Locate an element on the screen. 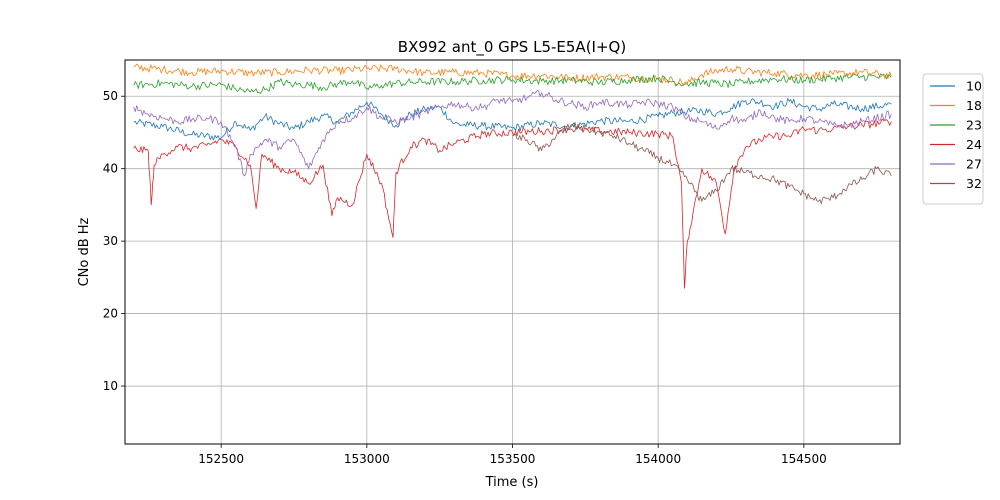 The image size is (1000, 500). legend-label-23: 23 is located at coordinates (974, 125).